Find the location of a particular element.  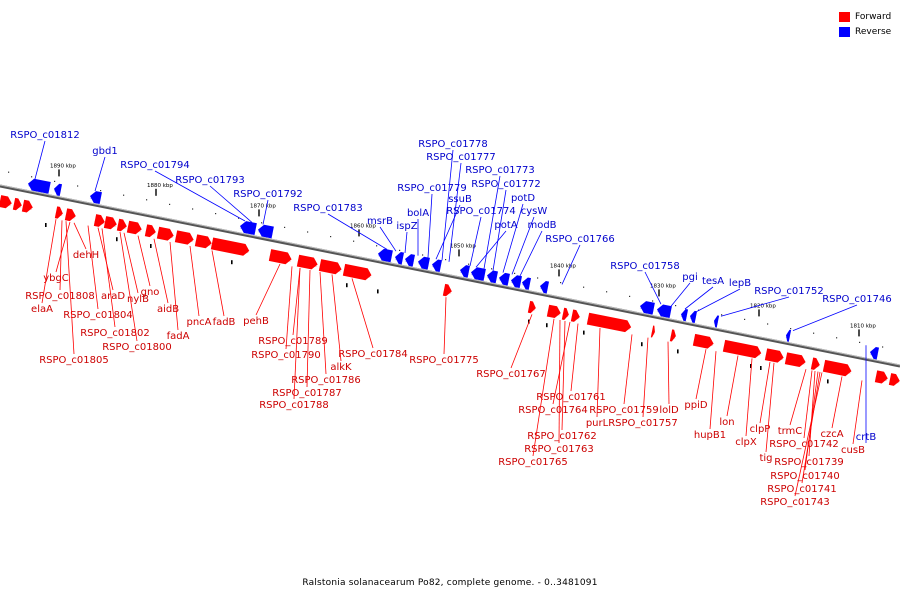

gene-label: cusB is located at coordinates (853, 450).